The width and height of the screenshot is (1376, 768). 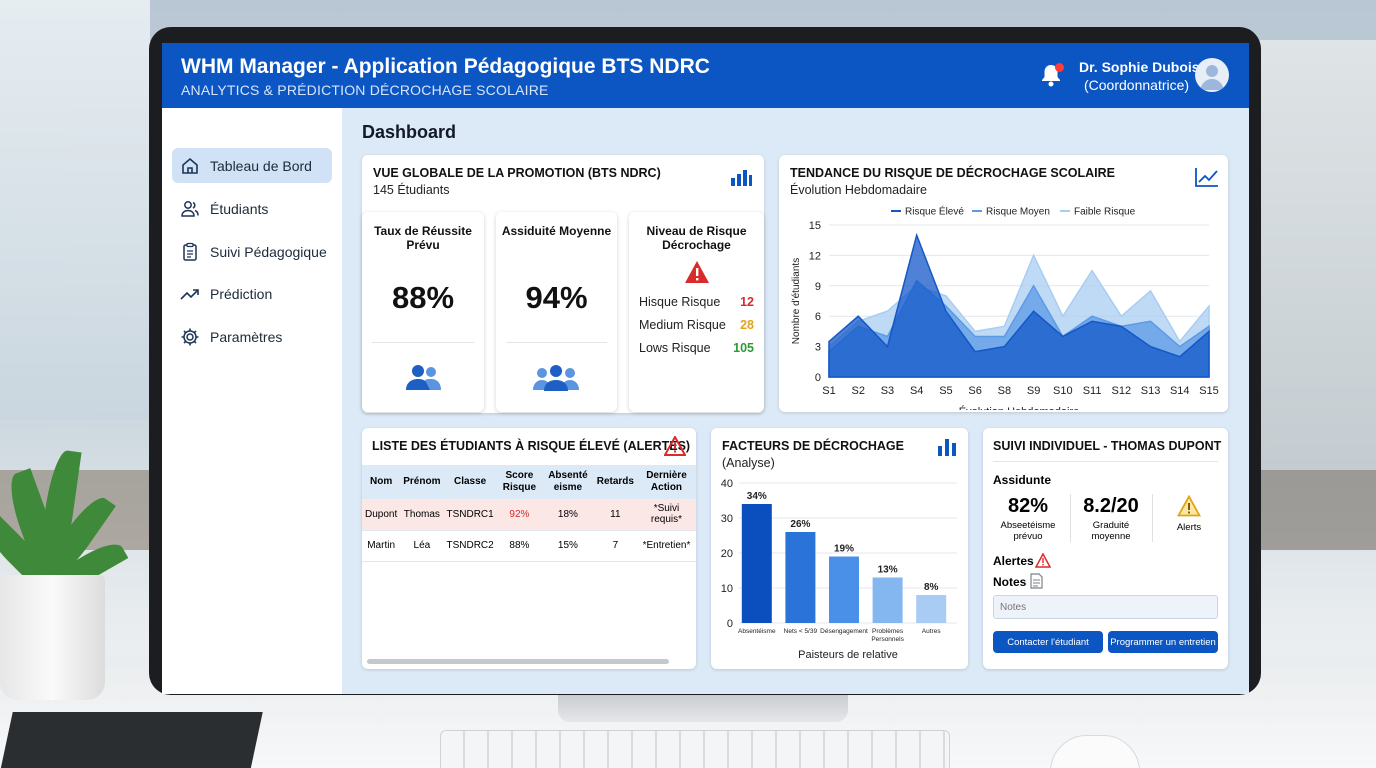 I want to click on page-title: Dashboard, so click(x=409, y=132).